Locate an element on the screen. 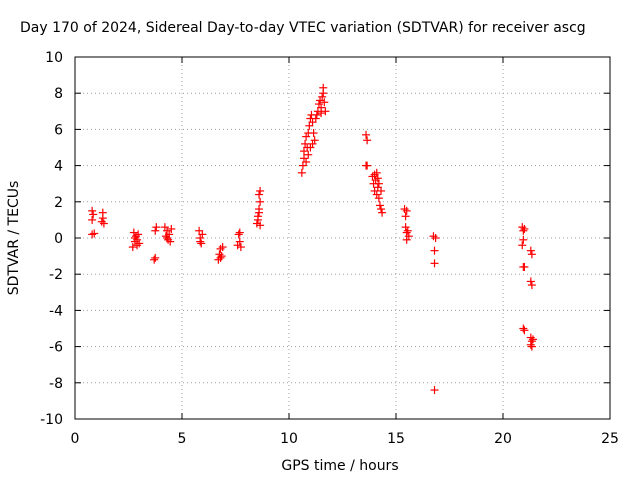 The width and height of the screenshot is (640, 480). y-tick-label: 8 is located at coordinates (58, 94).